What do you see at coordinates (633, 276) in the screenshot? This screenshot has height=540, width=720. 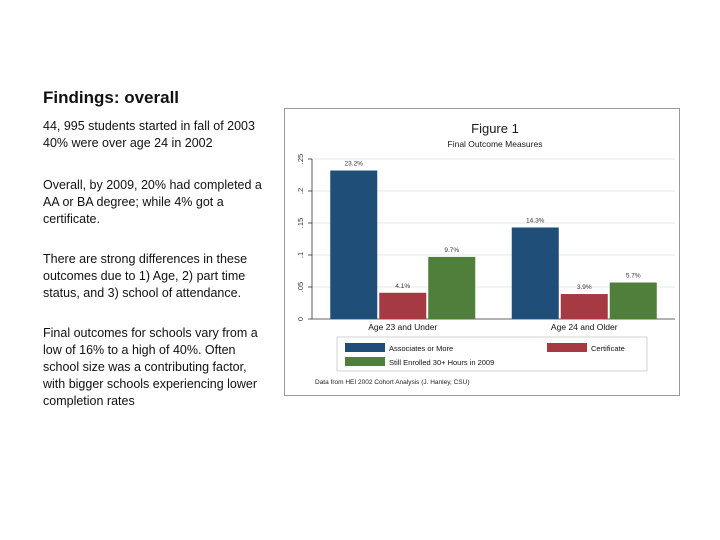 I see `data-label: 5.7%` at bounding box center [633, 276].